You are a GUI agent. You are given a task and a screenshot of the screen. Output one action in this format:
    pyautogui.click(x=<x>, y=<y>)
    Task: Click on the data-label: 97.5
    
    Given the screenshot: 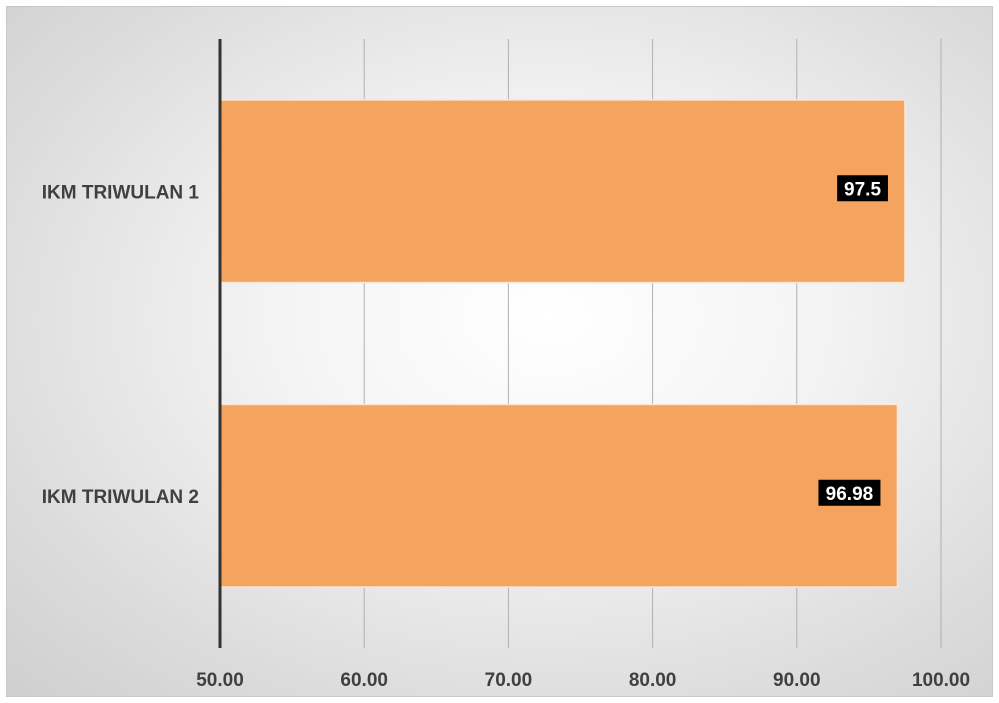 What is the action you would take?
    pyautogui.click(x=862, y=189)
    